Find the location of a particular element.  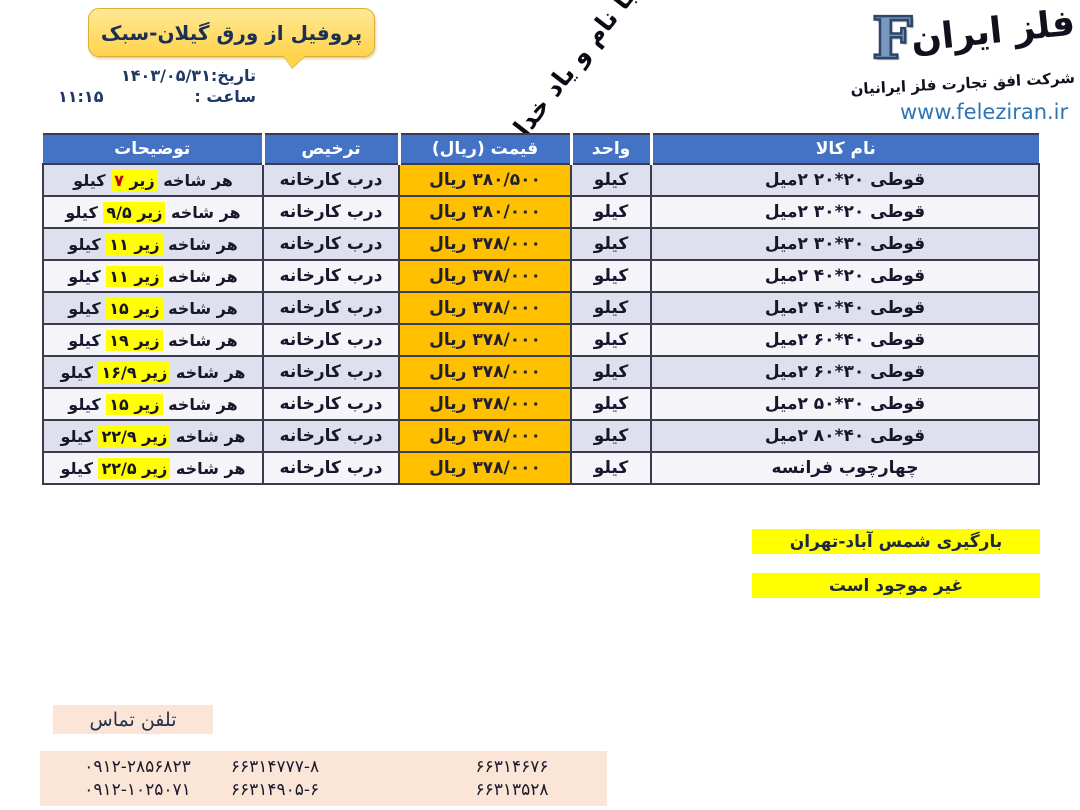

date-line: تاریخ:۱۴۰۳/۰۵/۳۱ is located at coordinates (157, 75).